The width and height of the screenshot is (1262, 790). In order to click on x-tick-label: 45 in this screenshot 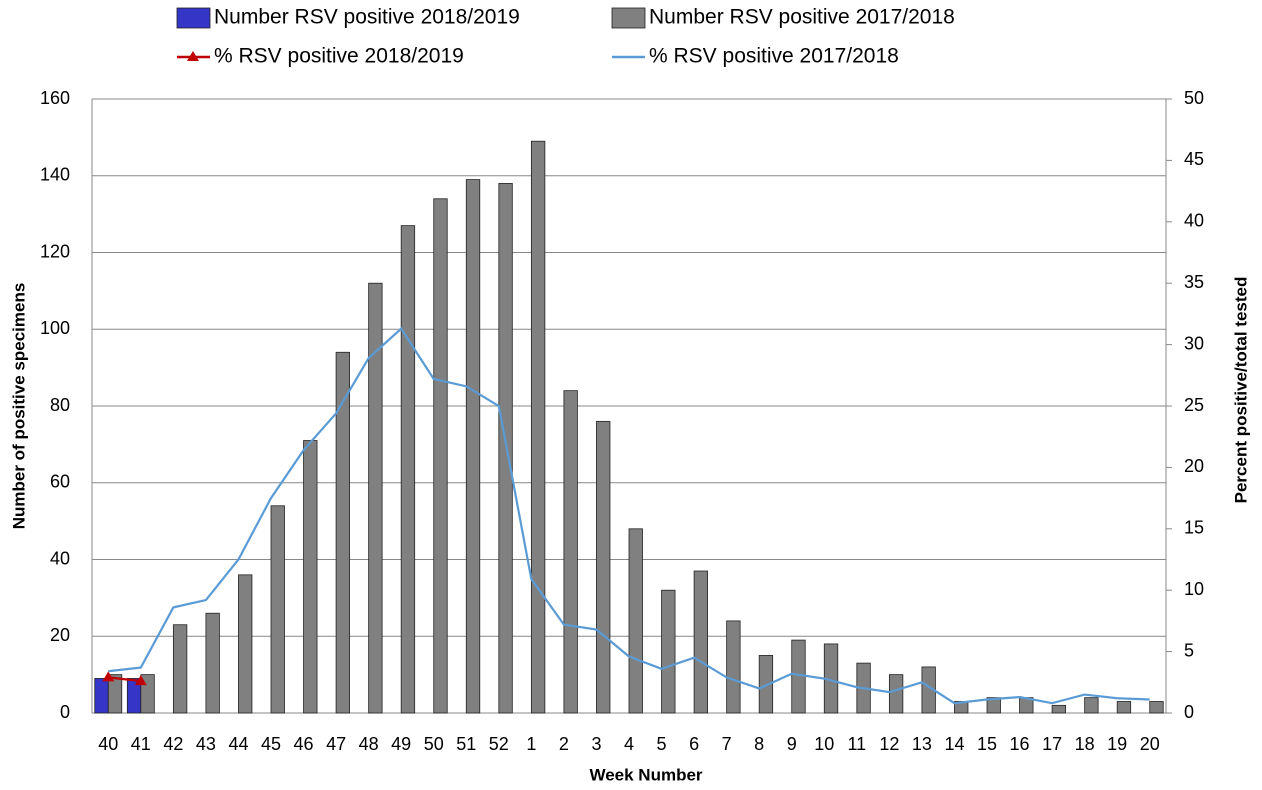, I will do `click(271, 744)`.